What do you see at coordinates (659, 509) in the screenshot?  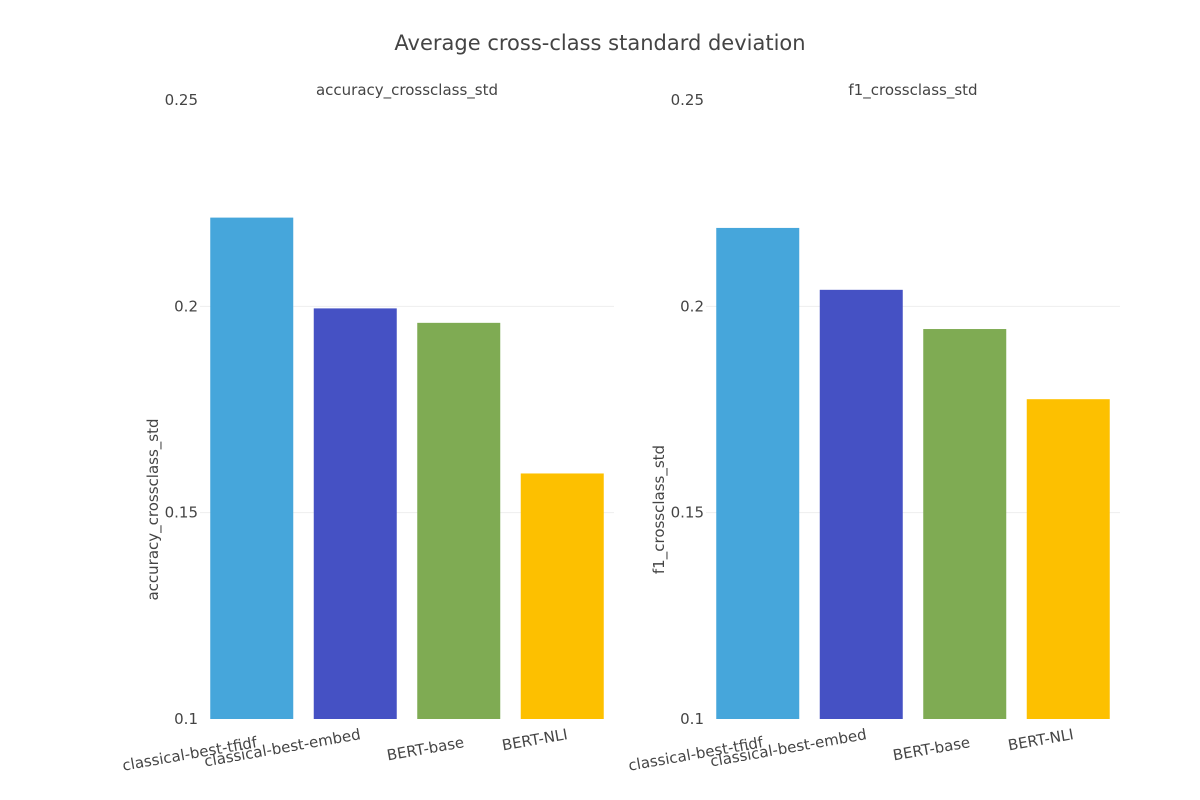 I see `y-axis-label: f1_crossclass_std` at bounding box center [659, 509].